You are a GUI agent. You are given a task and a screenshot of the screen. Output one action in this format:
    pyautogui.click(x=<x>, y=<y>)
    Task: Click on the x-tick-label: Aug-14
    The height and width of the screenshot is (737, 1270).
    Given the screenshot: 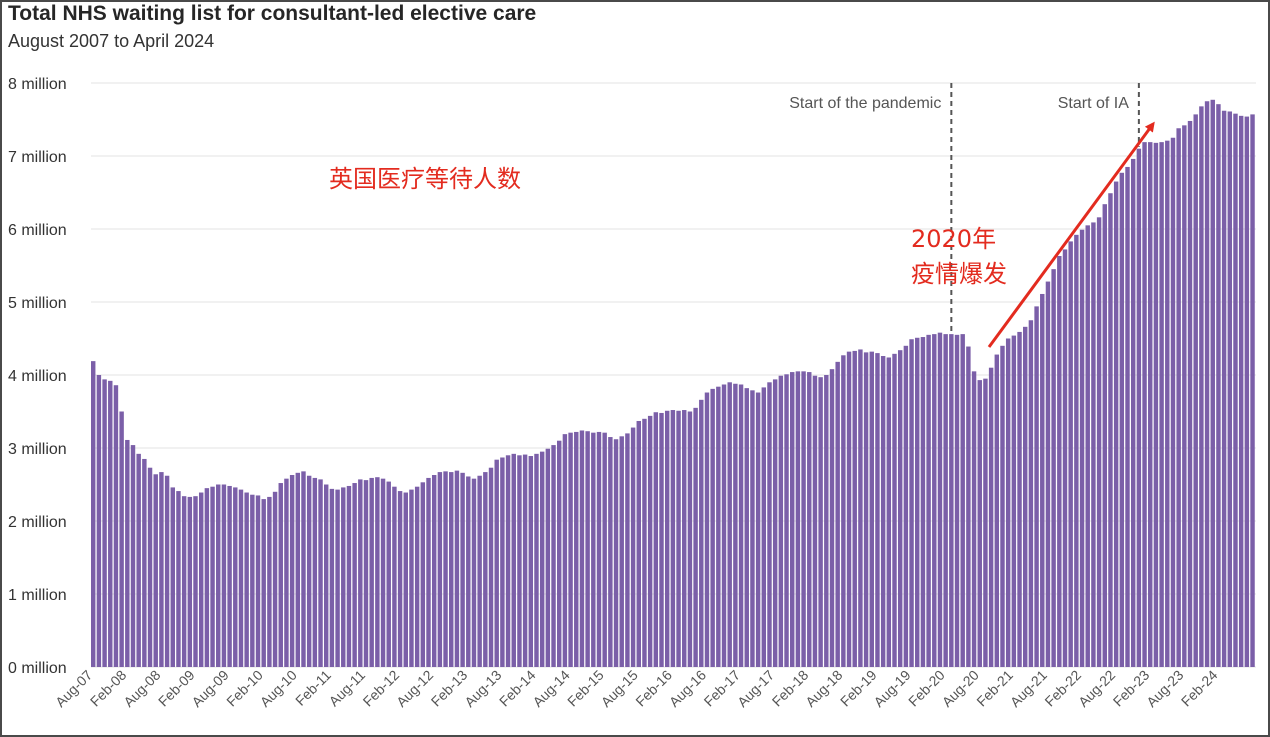 What is the action you would take?
    pyautogui.click(x=550, y=688)
    